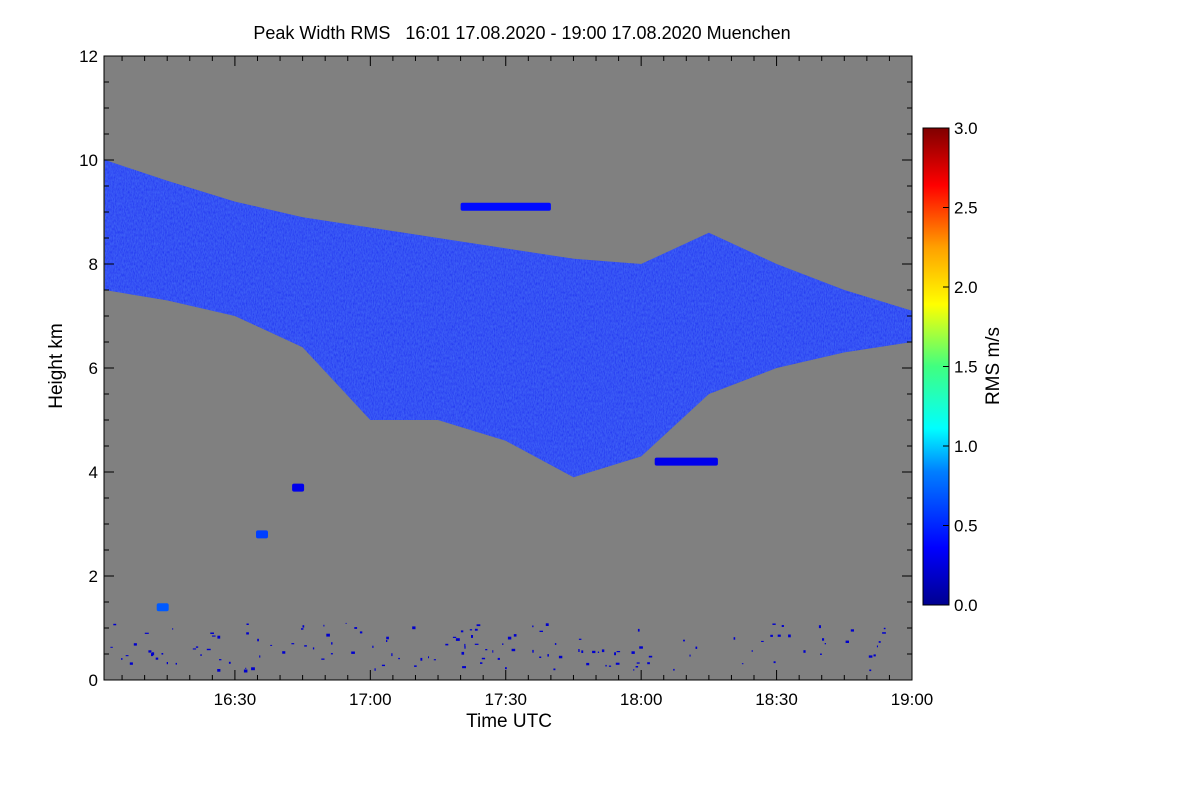 The width and height of the screenshot is (1200, 800). What do you see at coordinates (93, 264) in the screenshot?
I see `y-tick-label: 8` at bounding box center [93, 264].